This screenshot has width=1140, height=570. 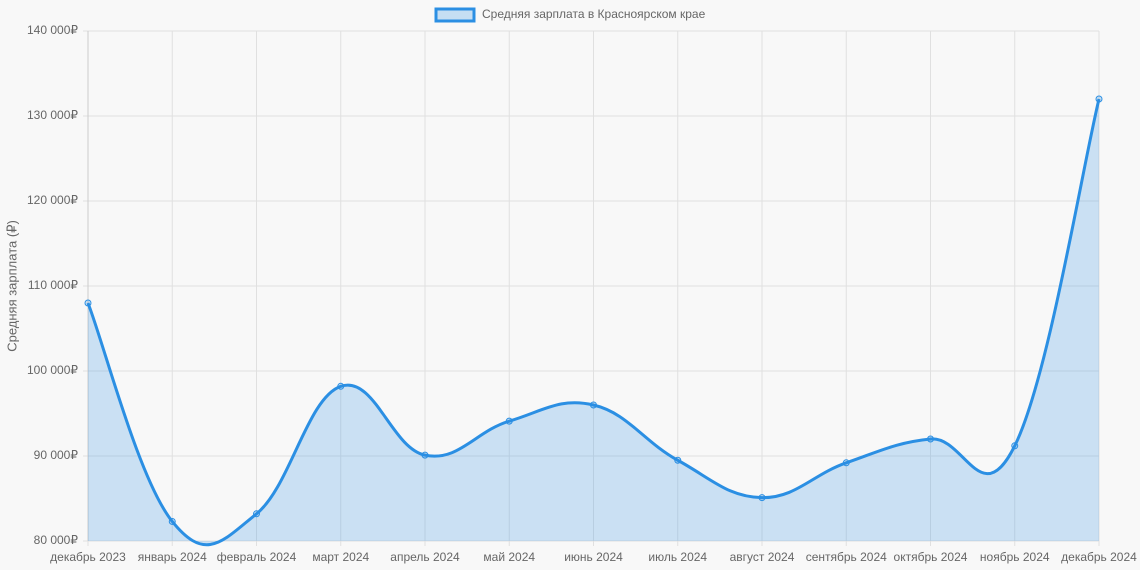 What do you see at coordinates (455, 15) in the screenshot?
I see `legend-swatch` at bounding box center [455, 15].